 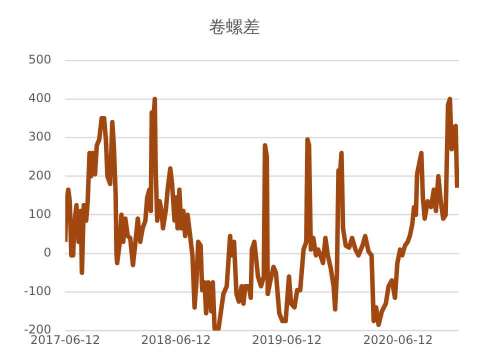 I want to click on y-tick-label: 300, so click(x=40, y=137).